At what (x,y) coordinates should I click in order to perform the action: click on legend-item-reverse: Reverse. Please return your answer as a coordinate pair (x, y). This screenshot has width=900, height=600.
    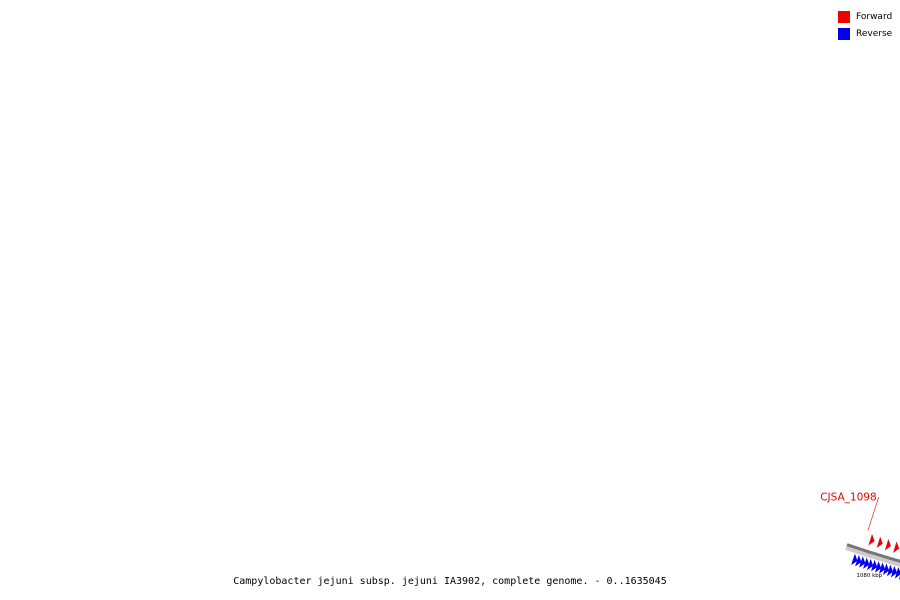
    Looking at the image, I should click on (865, 33).